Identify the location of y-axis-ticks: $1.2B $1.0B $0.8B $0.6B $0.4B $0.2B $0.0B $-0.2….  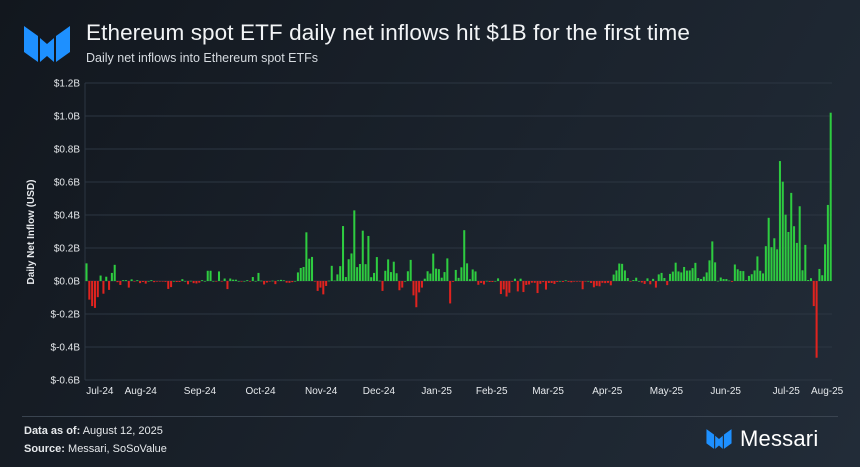
(66, 233).